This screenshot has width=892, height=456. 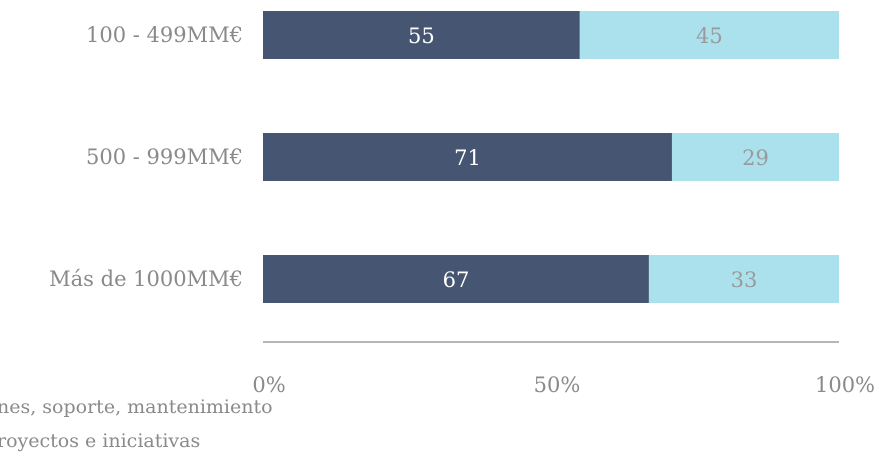 What do you see at coordinates (845, 385) in the screenshot?
I see `x-tick-label-3: 100%` at bounding box center [845, 385].